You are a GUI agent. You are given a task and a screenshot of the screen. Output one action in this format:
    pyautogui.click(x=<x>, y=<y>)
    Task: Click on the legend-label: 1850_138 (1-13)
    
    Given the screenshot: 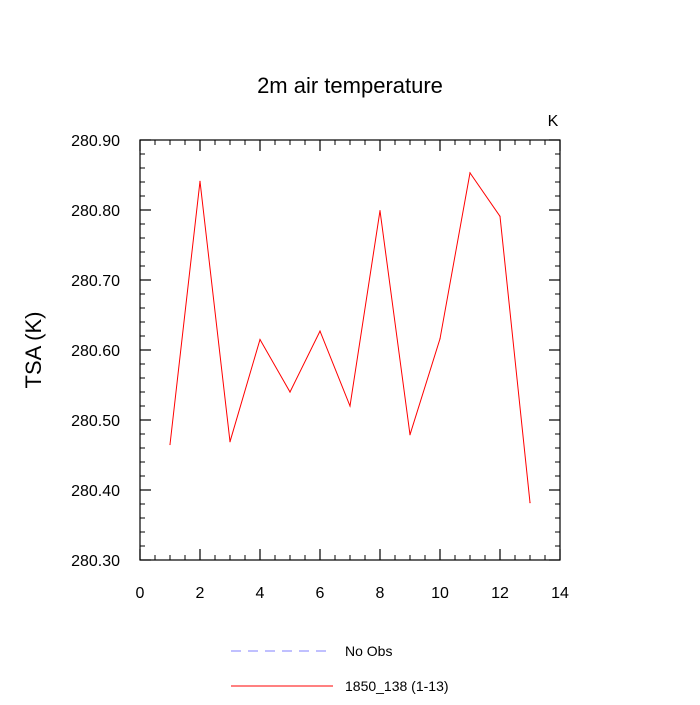 What is the action you would take?
    pyautogui.click(x=397, y=686)
    